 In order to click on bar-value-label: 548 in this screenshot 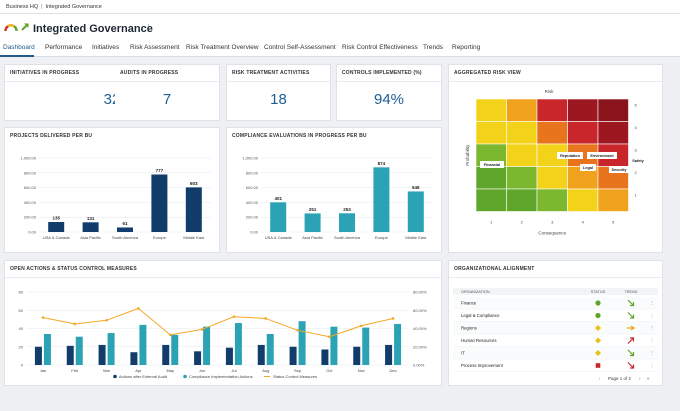, I will do `click(416, 187)`.